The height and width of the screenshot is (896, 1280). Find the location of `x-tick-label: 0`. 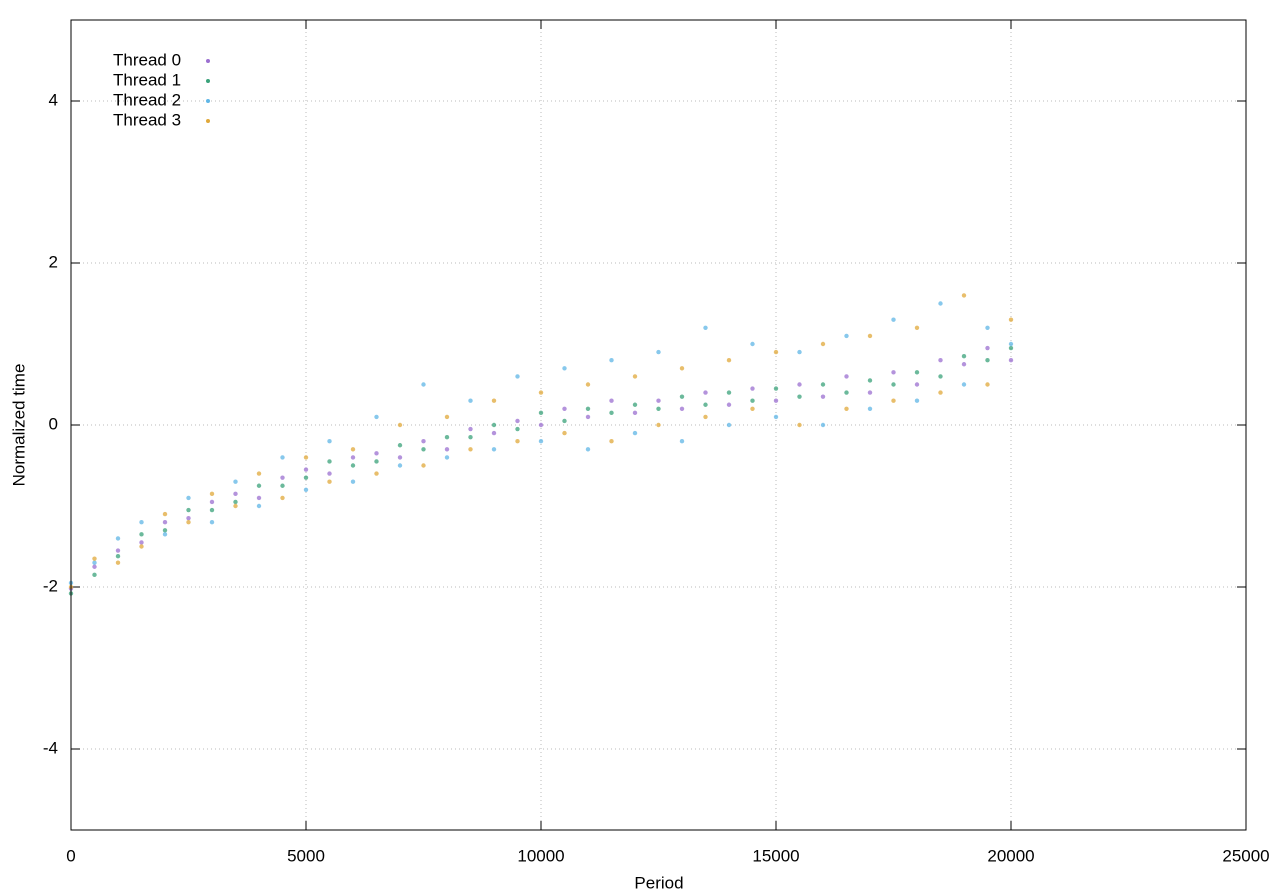

x-tick-label: 0 is located at coordinates (70, 855).